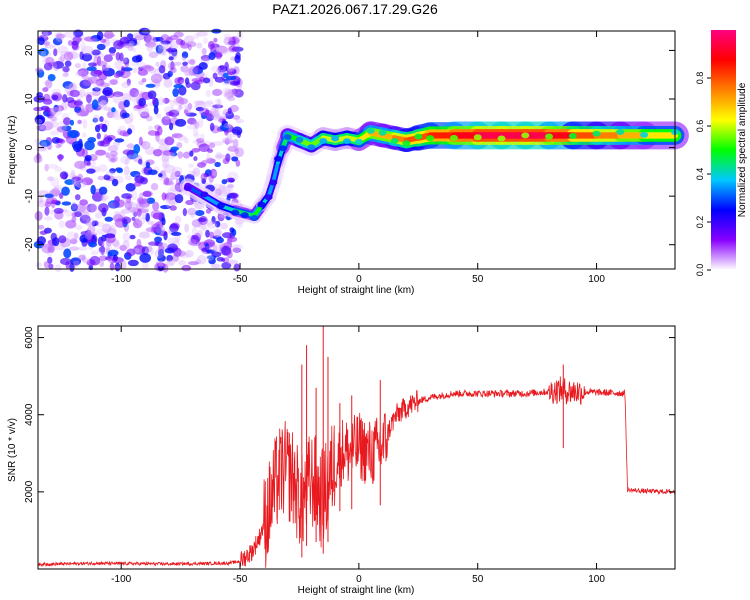  I want to click on x-tick-label: 100, so click(596, 279).